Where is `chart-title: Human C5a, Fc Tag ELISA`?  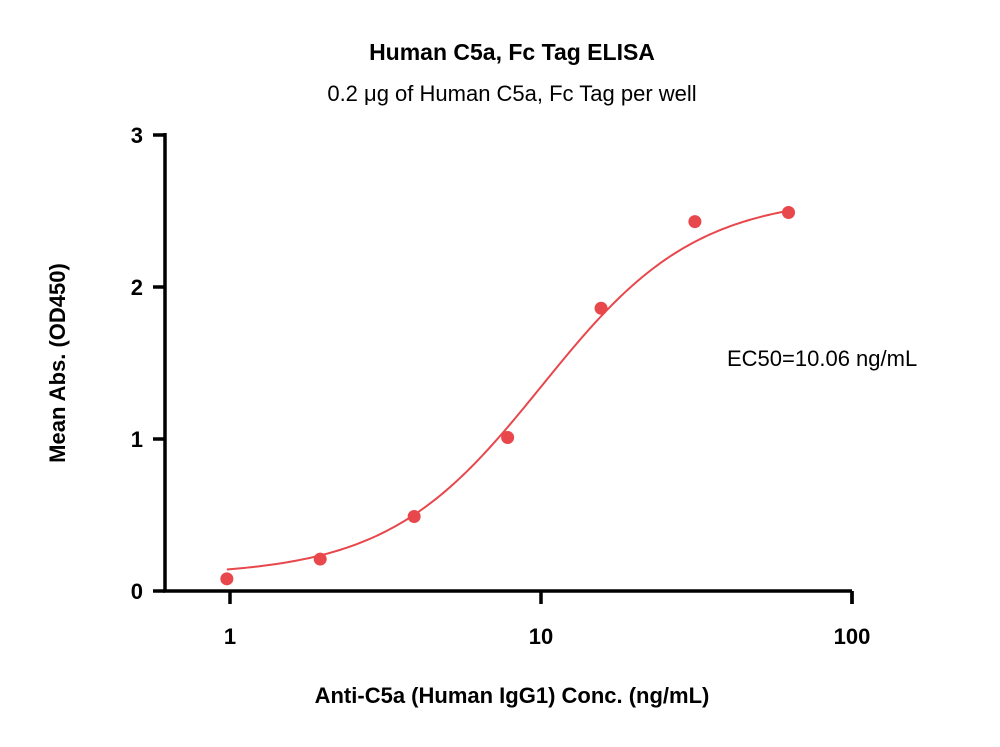 chart-title: Human C5a, Fc Tag ELISA is located at coordinates (512, 52).